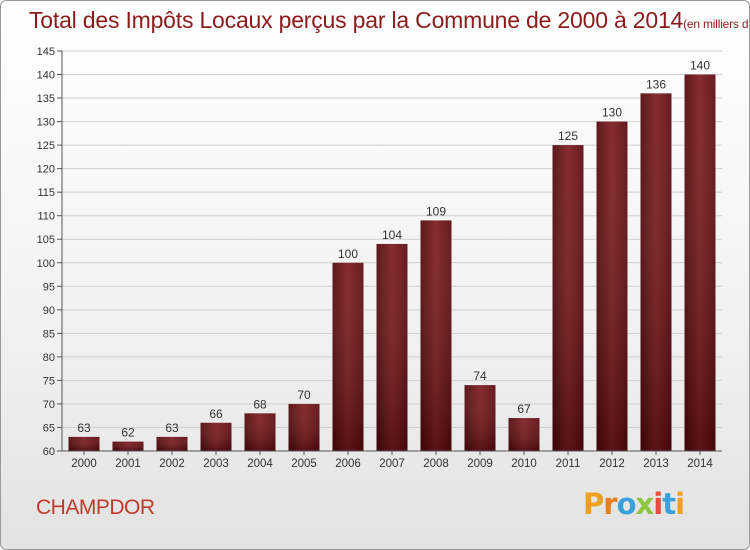  Describe the element at coordinates (593, 504) in the screenshot. I see `logo-letter: P` at that location.